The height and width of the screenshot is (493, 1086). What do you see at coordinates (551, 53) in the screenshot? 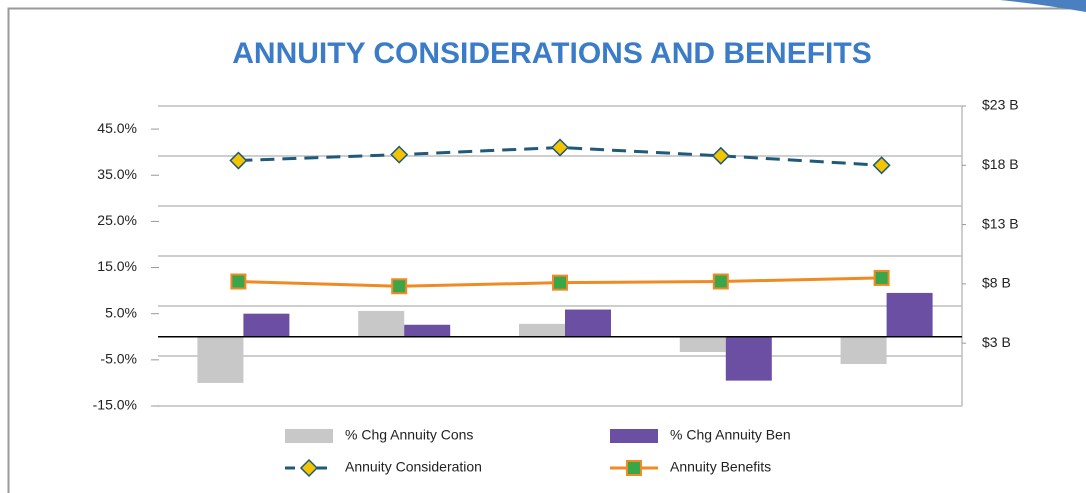
I see `chart-title: ANNUITY CONSIDERATIONS AND BENEFITS` at bounding box center [551, 53].